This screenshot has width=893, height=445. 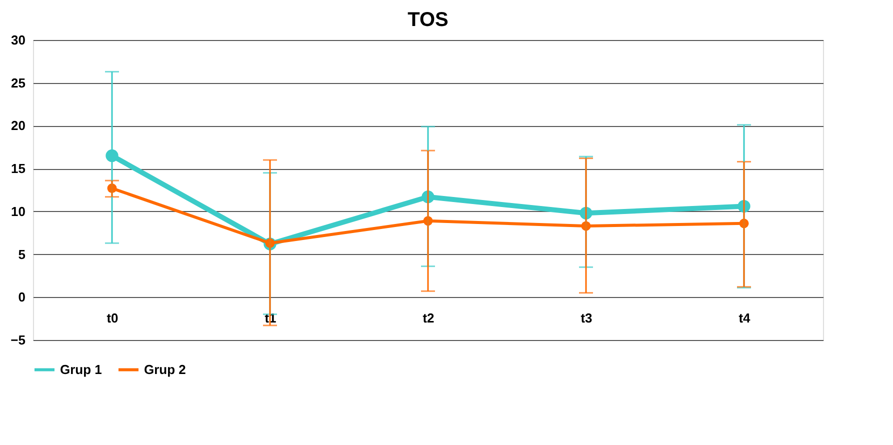 What do you see at coordinates (81, 369) in the screenshot?
I see `legend-label: Grup 1` at bounding box center [81, 369].